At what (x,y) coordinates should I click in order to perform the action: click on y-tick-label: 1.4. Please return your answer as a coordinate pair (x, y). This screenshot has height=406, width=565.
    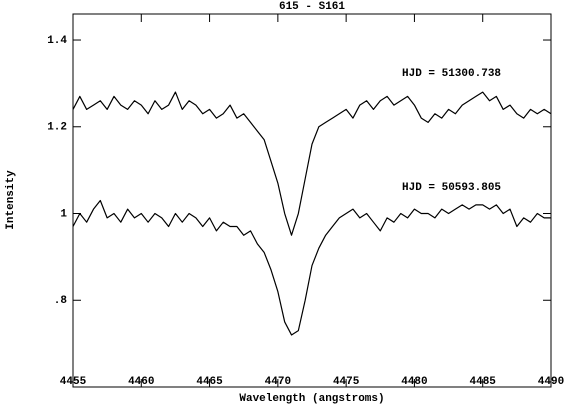
    Looking at the image, I should click on (57, 41).